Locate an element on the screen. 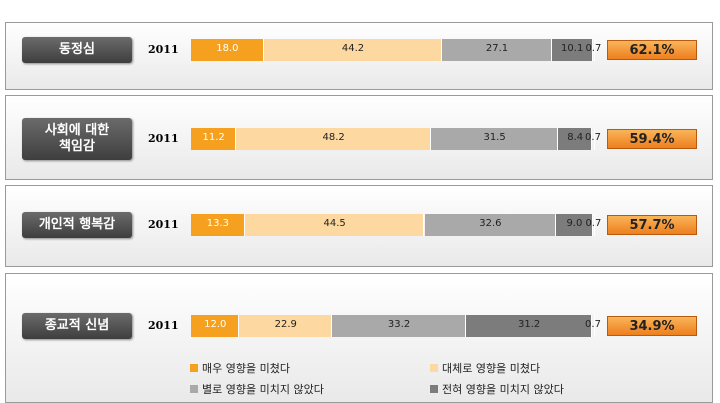 This screenshot has width=720, height=403. value-label: 44.5 is located at coordinates (334, 223).